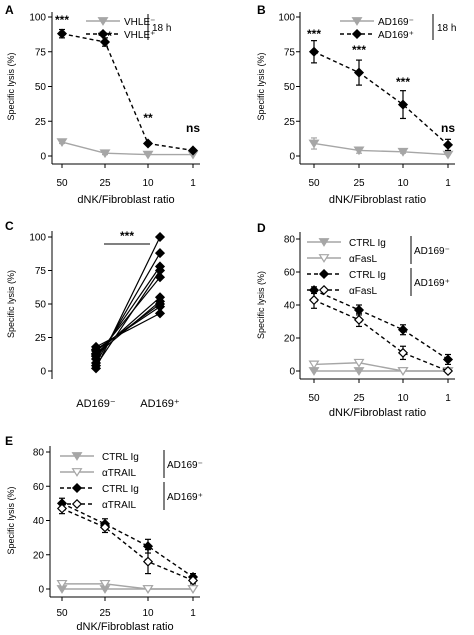 This screenshot has width=474, height=635. I want to click on panel-letter: B, so click(261, 10).